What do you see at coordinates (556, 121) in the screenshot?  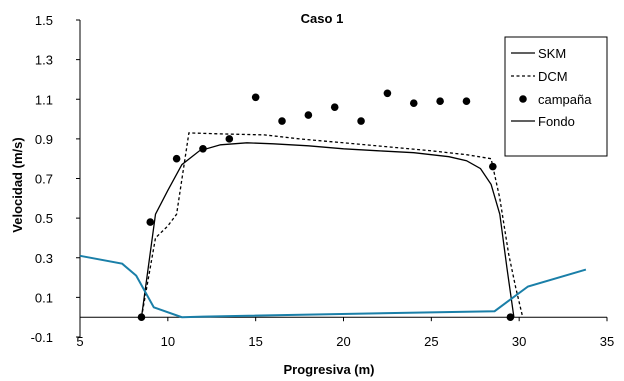 I see `legend-fondo-label: Fondo` at bounding box center [556, 121].